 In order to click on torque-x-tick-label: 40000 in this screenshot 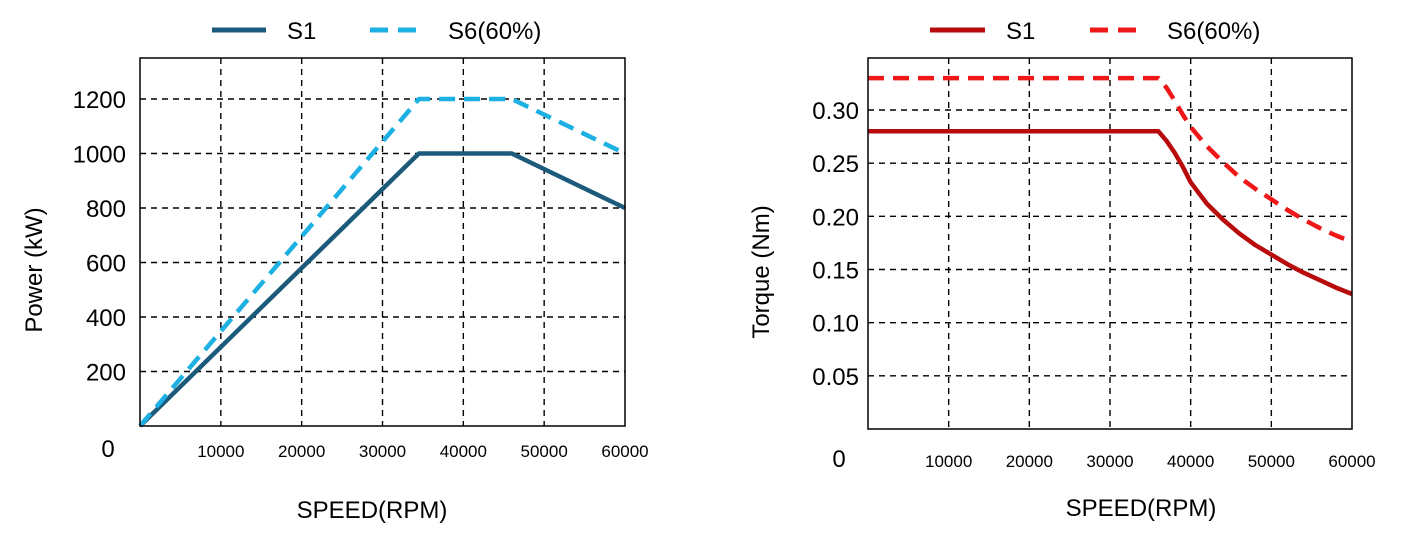, I will do `click(1190, 461)`.